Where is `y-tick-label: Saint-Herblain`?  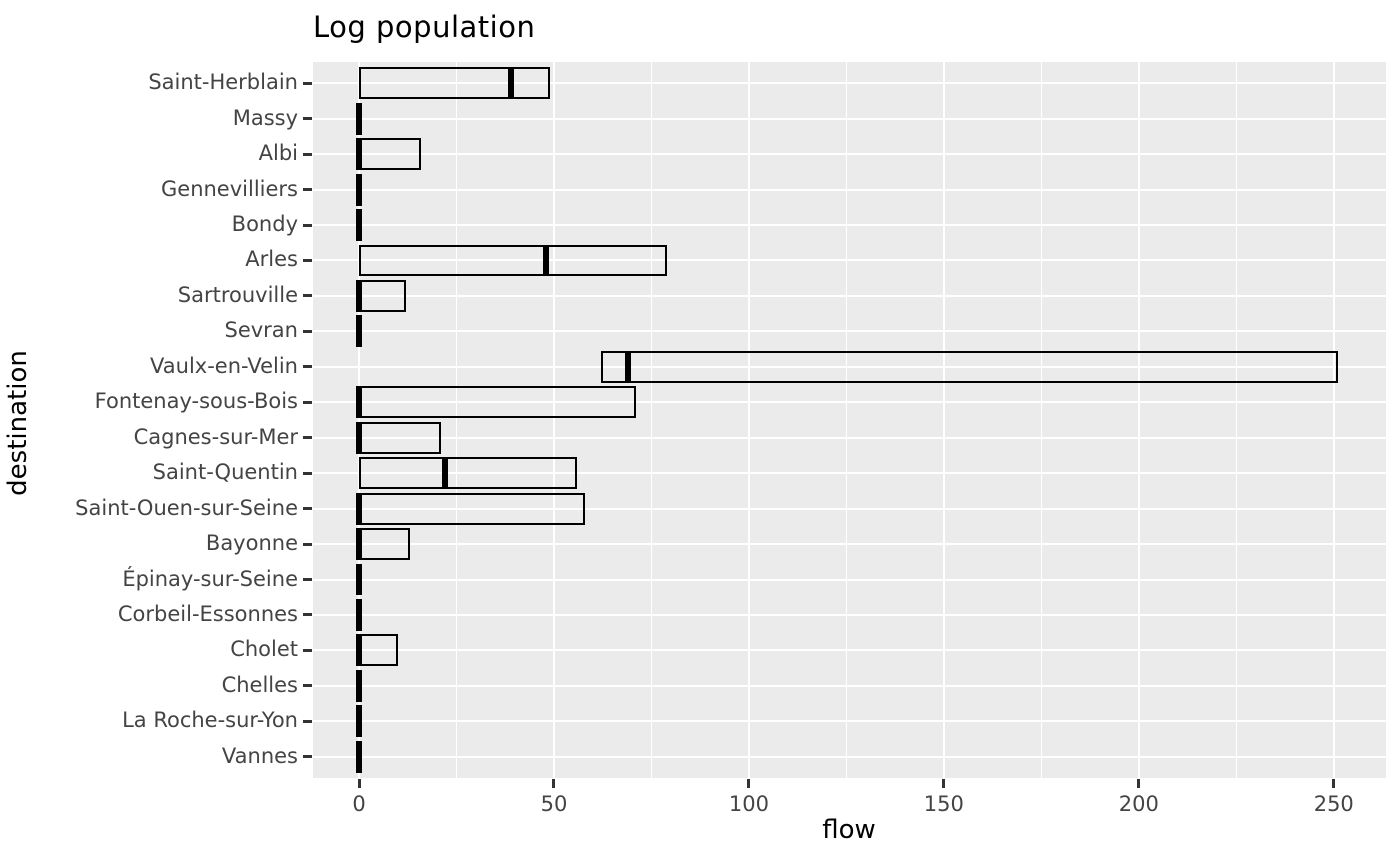
y-tick-label: Saint-Herblain is located at coordinates (223, 82).